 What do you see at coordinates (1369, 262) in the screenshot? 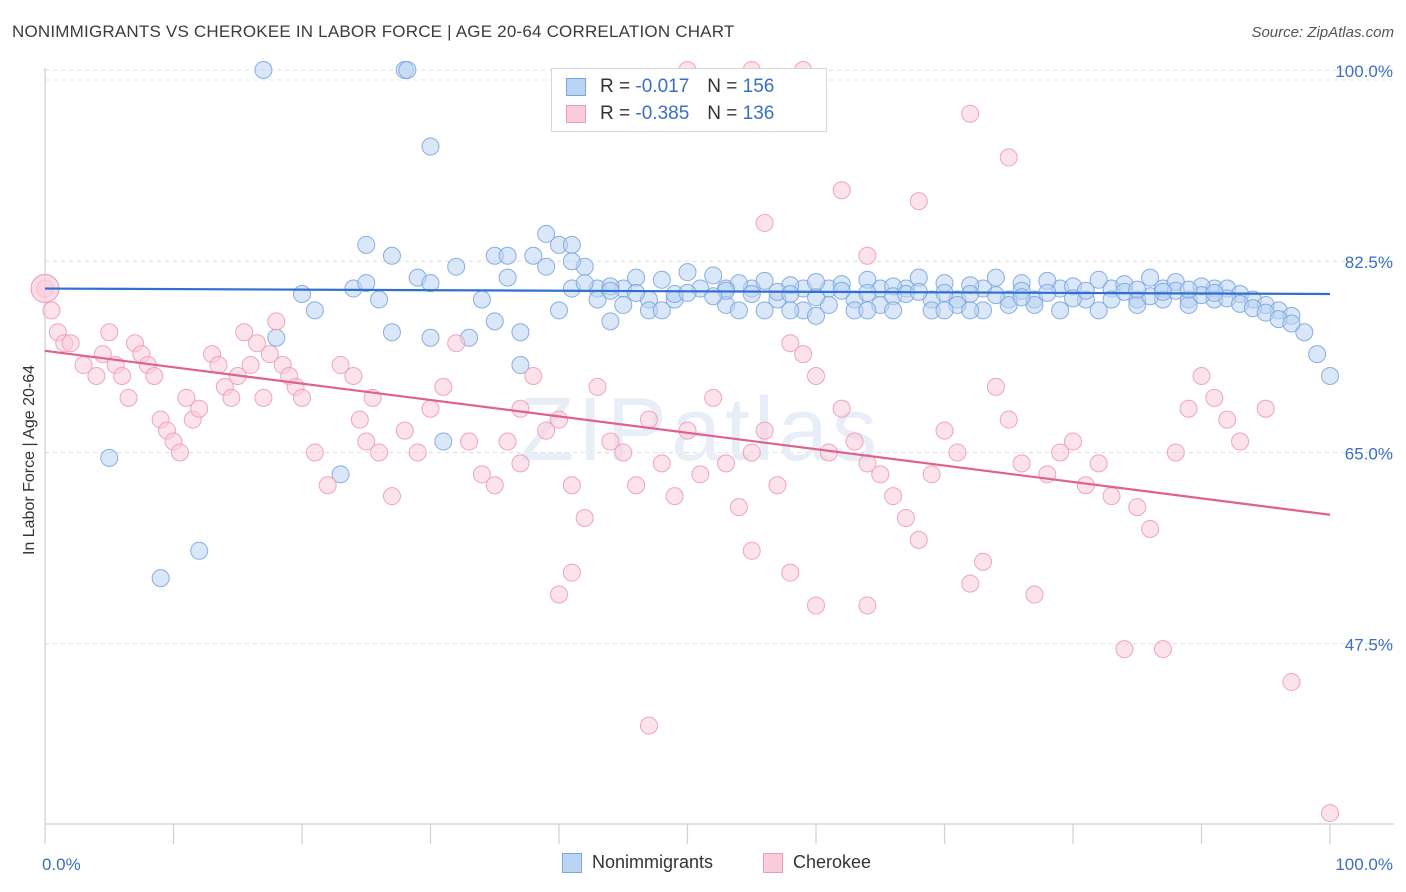
I see `y-tick-label-2: 82.5%` at bounding box center [1369, 262].